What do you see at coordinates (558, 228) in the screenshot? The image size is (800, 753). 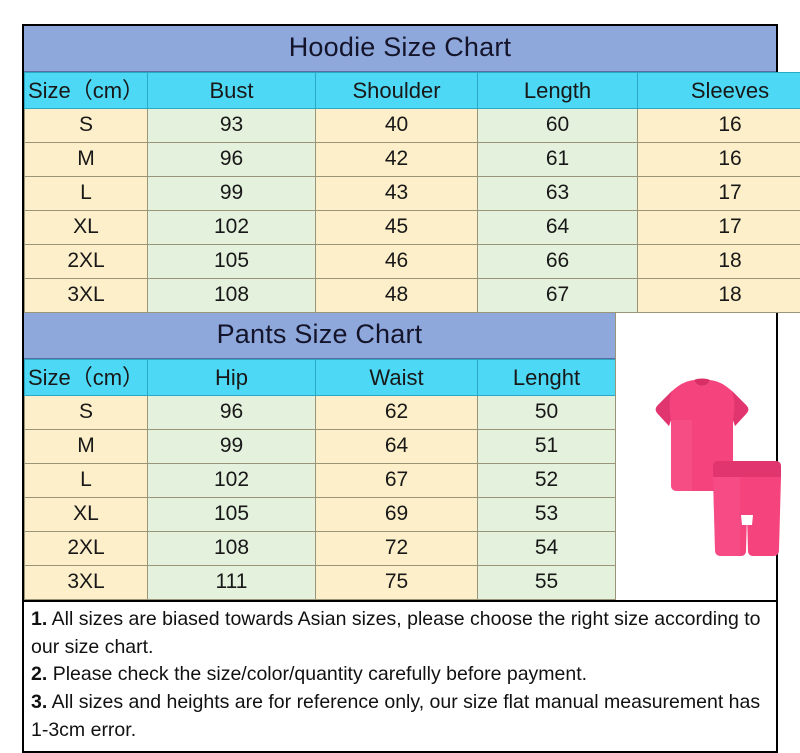 I see `cell-length: 64` at bounding box center [558, 228].